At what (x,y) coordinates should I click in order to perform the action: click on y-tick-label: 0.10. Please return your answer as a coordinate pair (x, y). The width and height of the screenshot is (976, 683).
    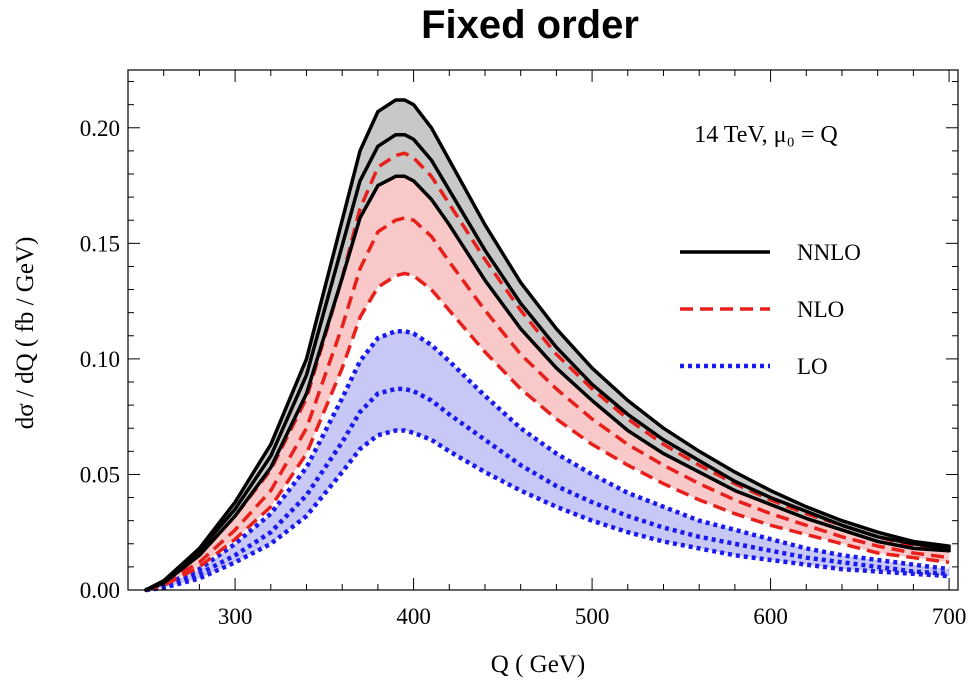
    Looking at the image, I should click on (100, 359).